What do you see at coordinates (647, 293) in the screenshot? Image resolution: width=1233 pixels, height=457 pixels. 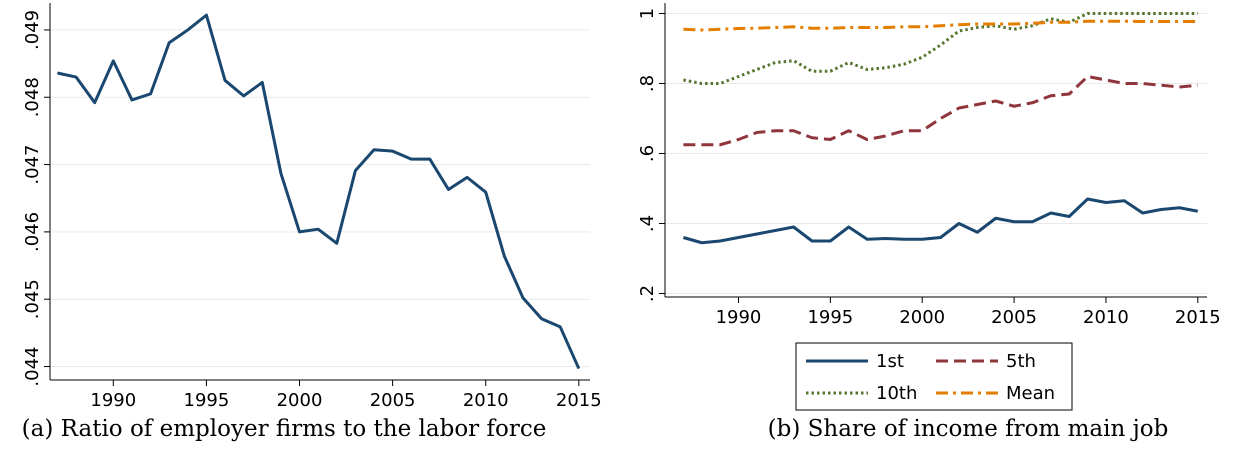 I see `y-tick-label: .2` at bounding box center [647, 293].